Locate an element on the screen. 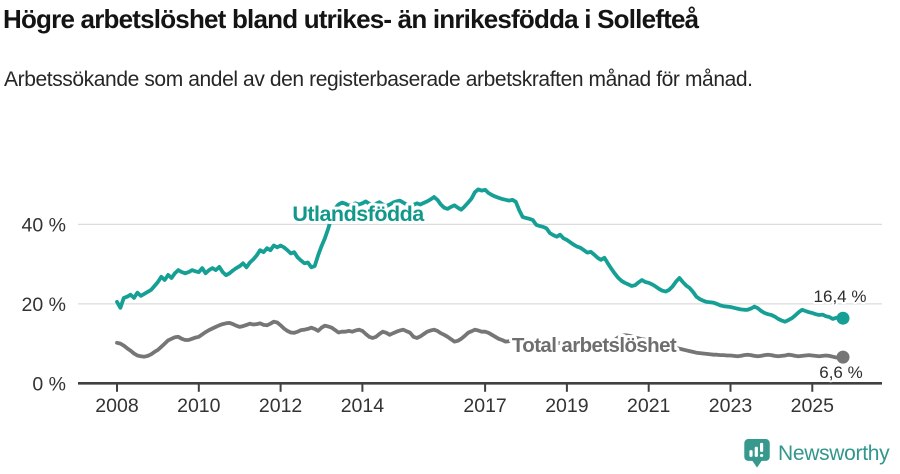  x-tick-label-2019: 2019 is located at coordinates (566, 406).